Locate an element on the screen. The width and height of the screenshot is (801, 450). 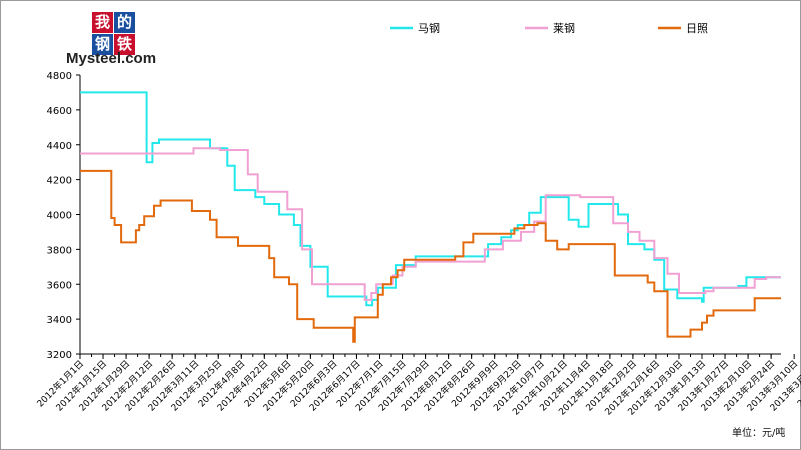
logo-char-1: 我 is located at coordinates (102, 22).